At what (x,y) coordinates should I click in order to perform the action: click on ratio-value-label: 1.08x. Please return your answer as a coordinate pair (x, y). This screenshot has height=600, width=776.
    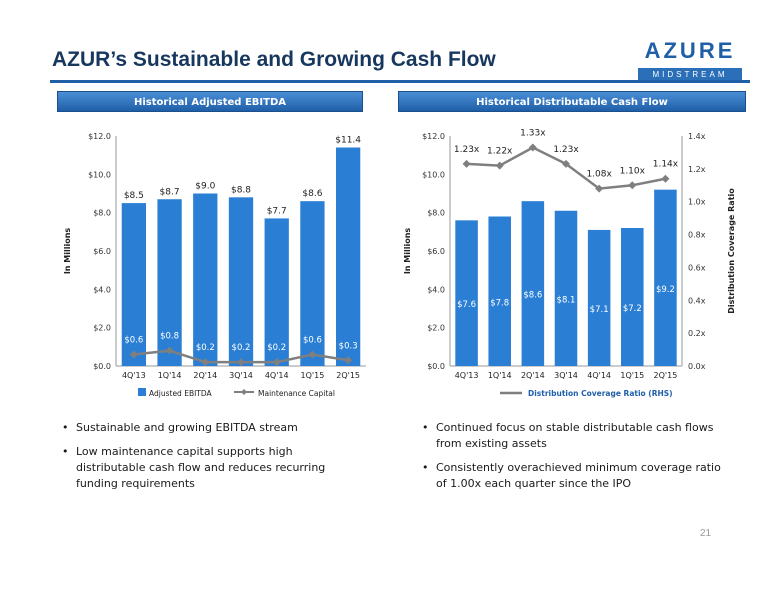
    Looking at the image, I should click on (599, 175).